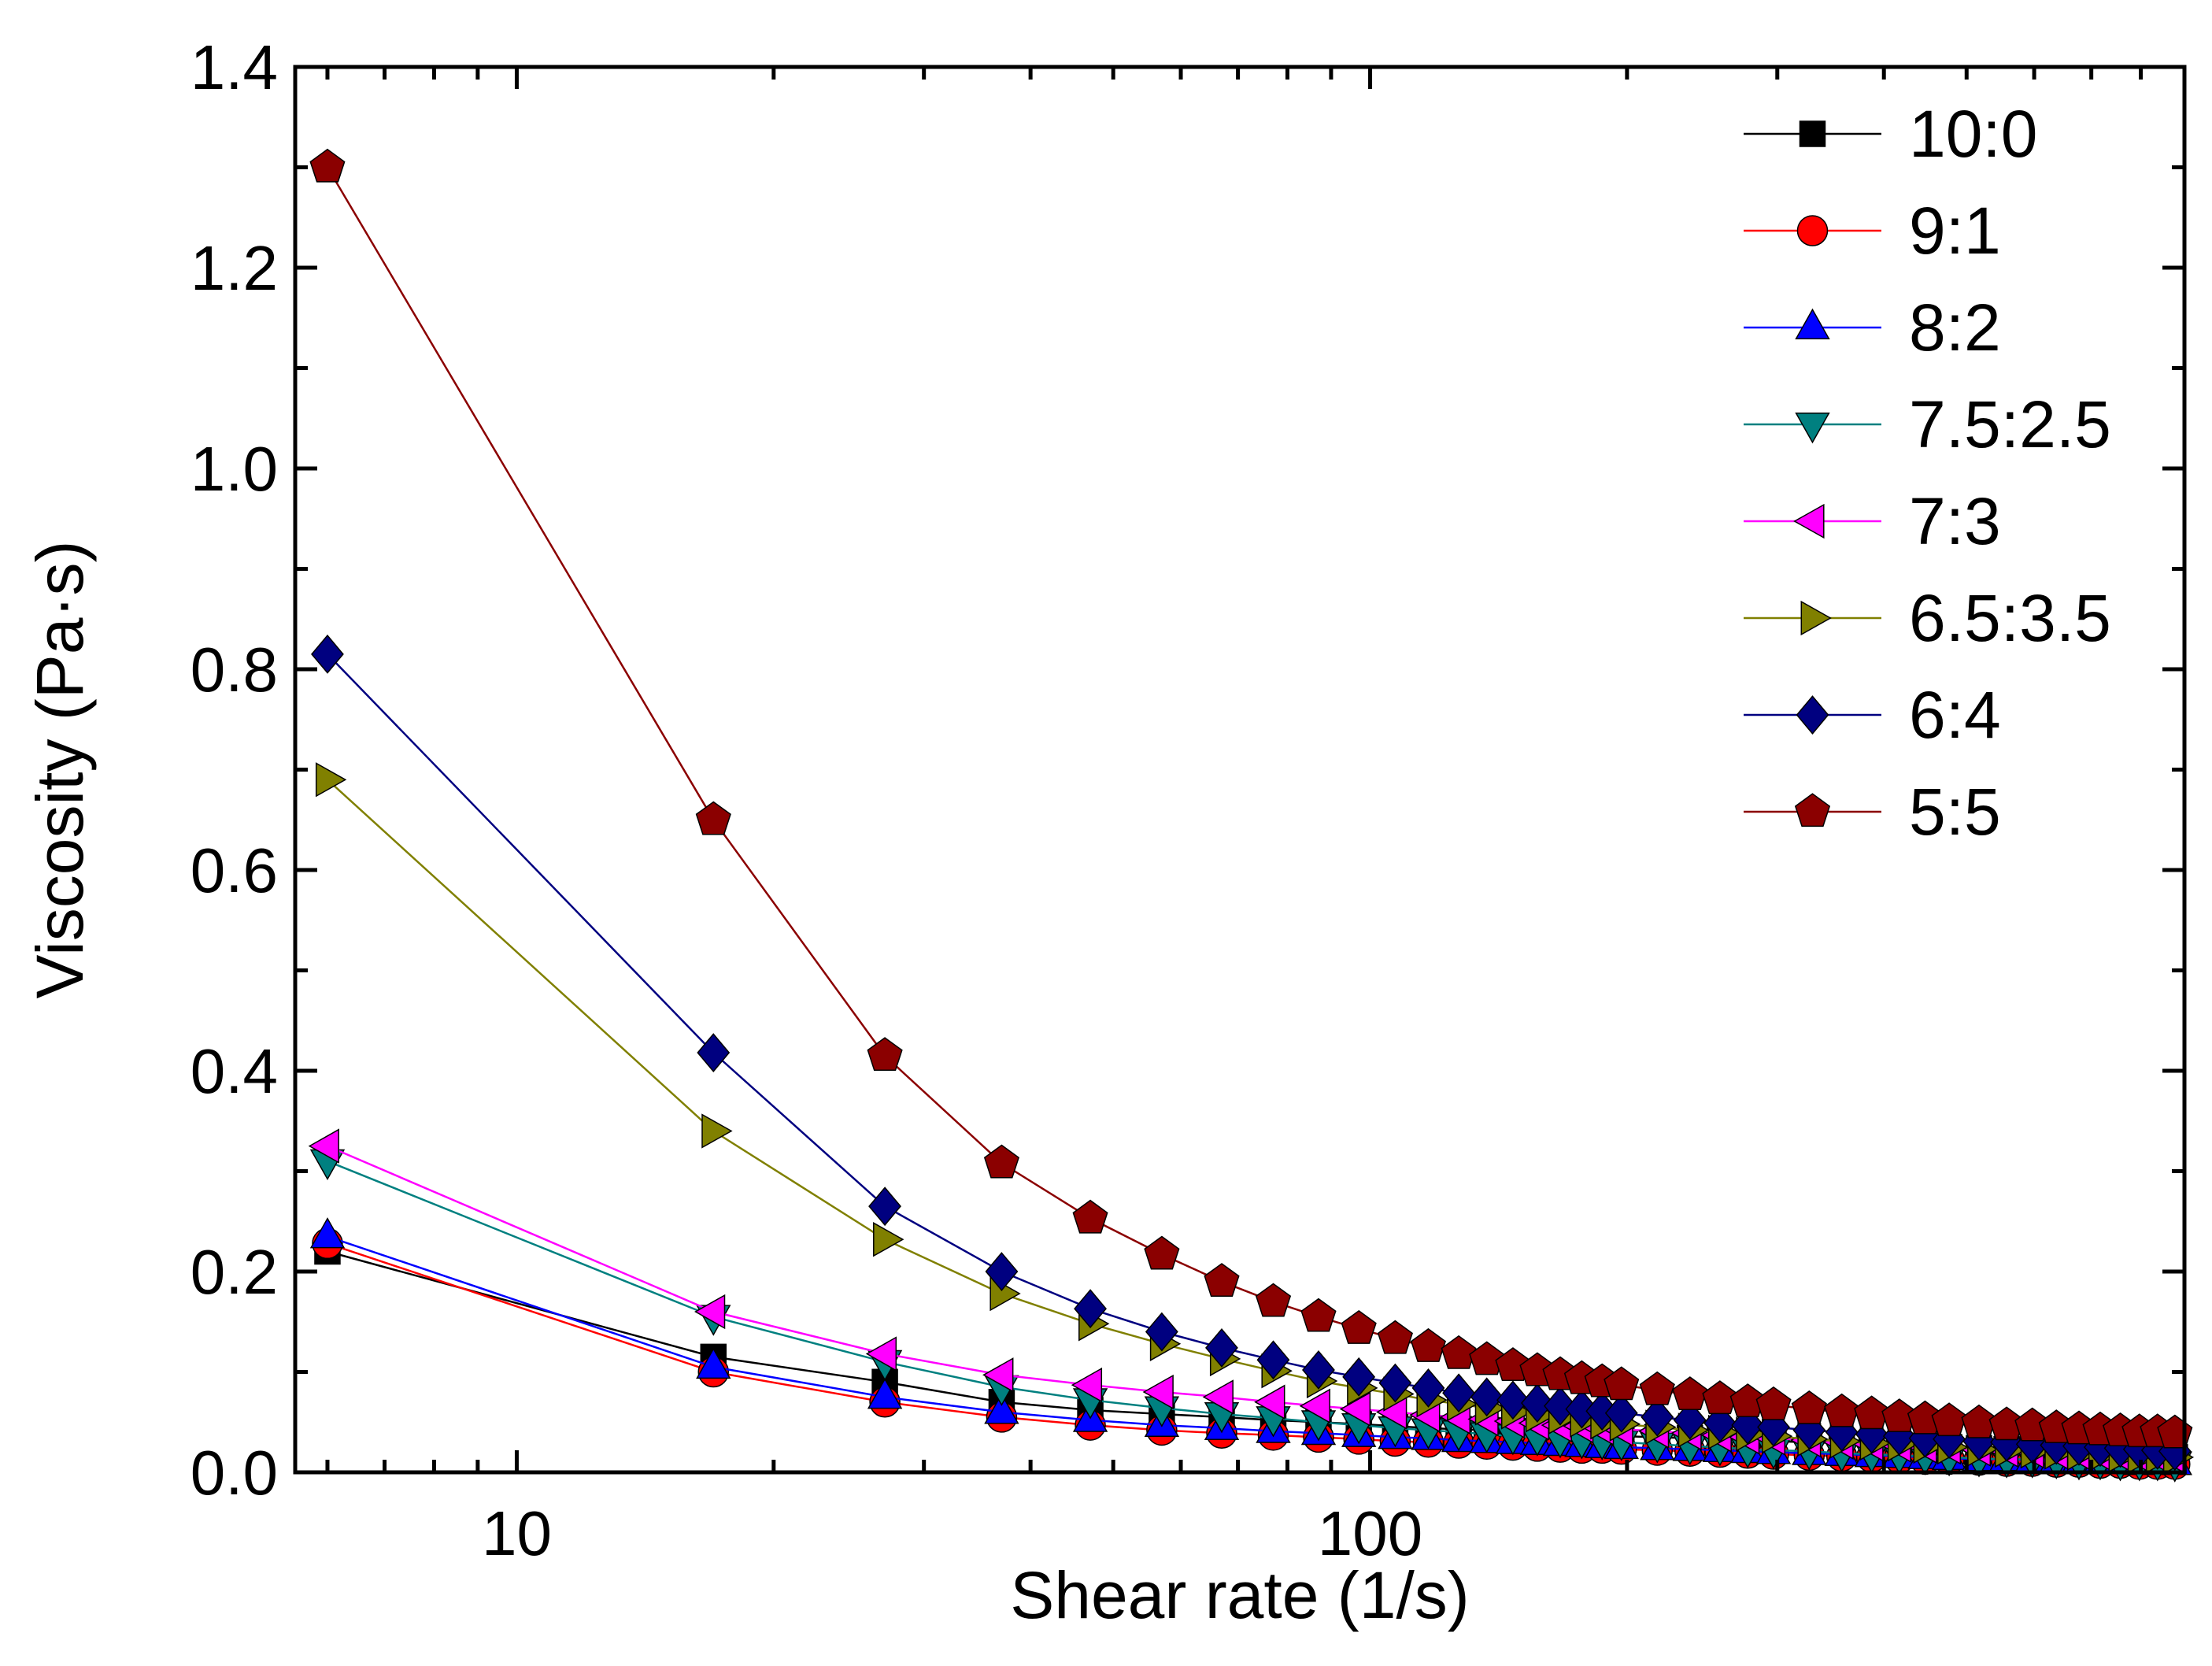 The image size is (2212, 1666). I want to click on legend-label: 9:1, so click(1955, 231).